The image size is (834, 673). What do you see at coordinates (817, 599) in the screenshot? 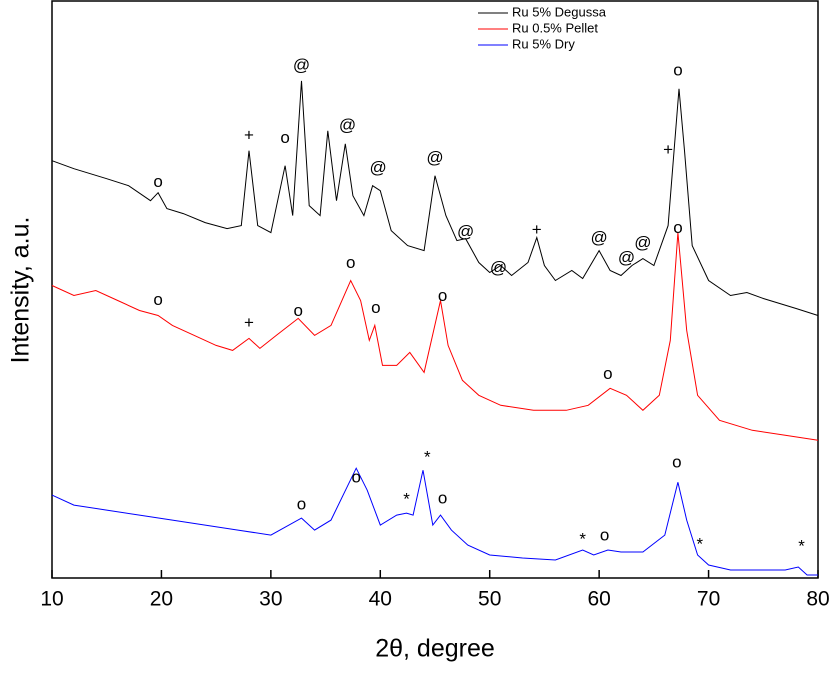
I see `x-tick-label: 80` at bounding box center [817, 599].